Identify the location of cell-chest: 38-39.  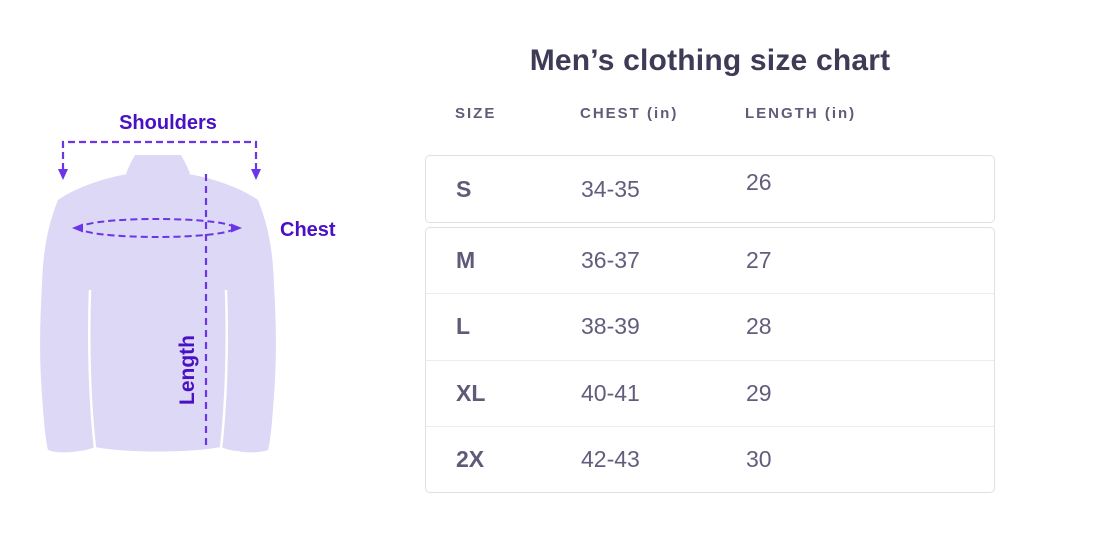
(610, 326).